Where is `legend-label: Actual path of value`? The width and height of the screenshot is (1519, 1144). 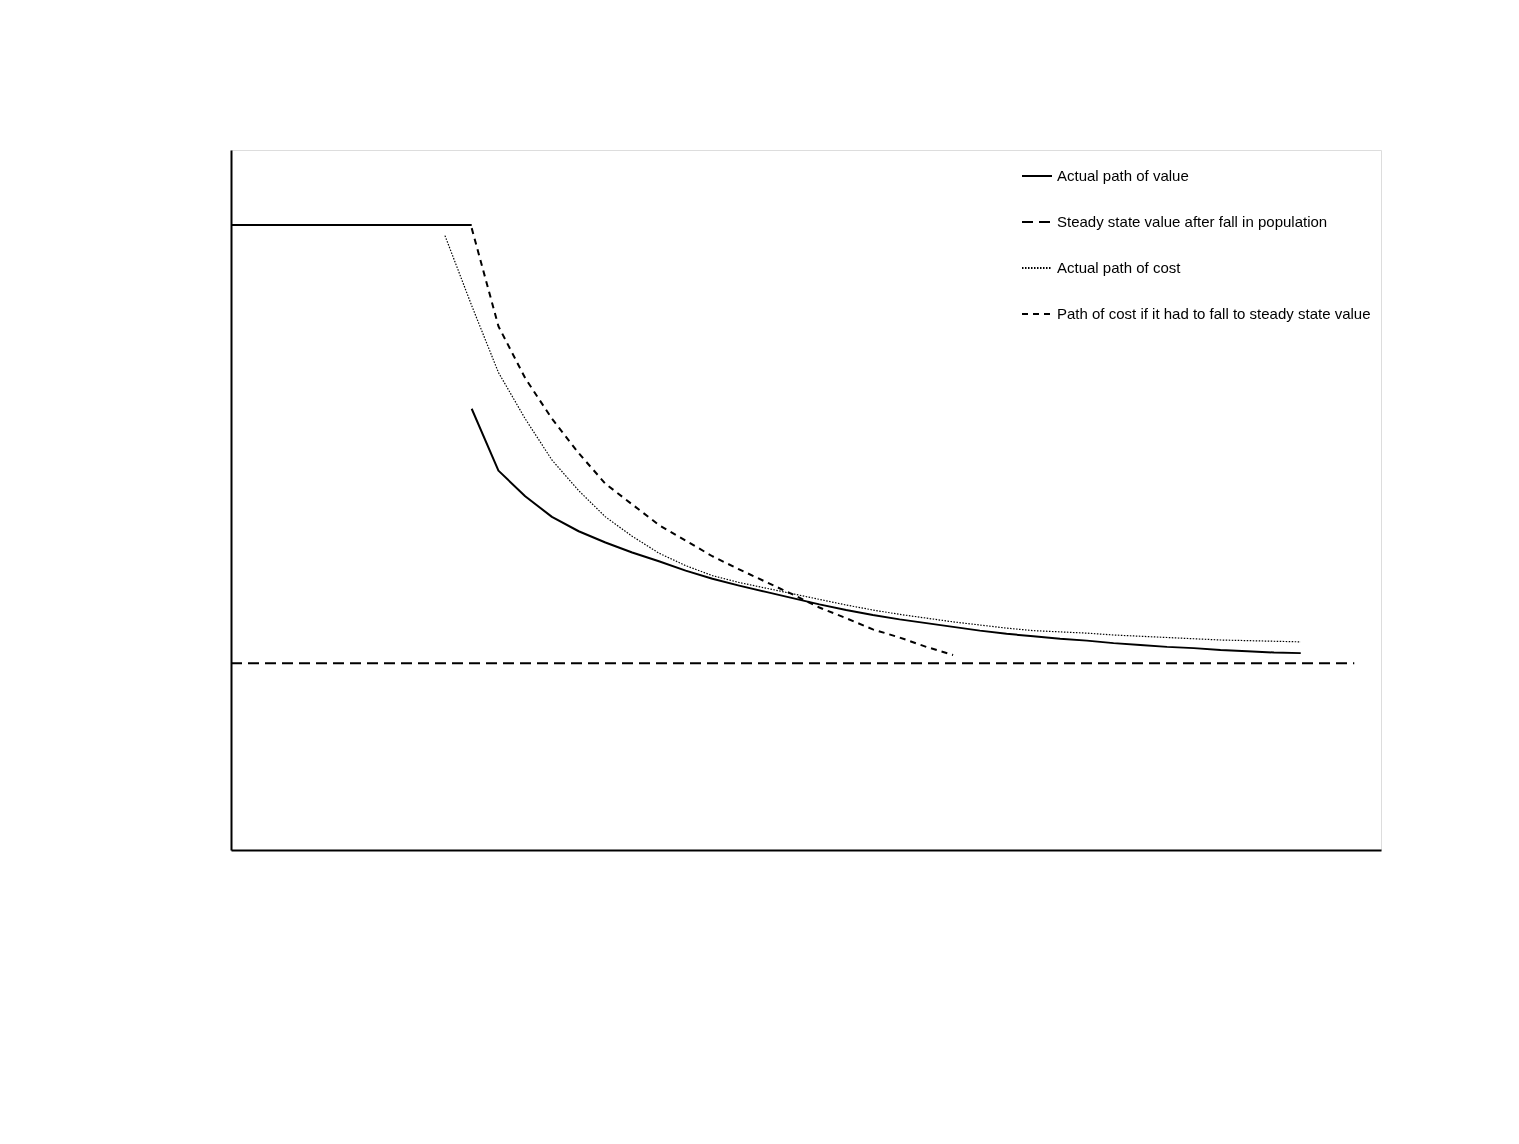
legend-label: Actual path of value is located at coordinates (1123, 175).